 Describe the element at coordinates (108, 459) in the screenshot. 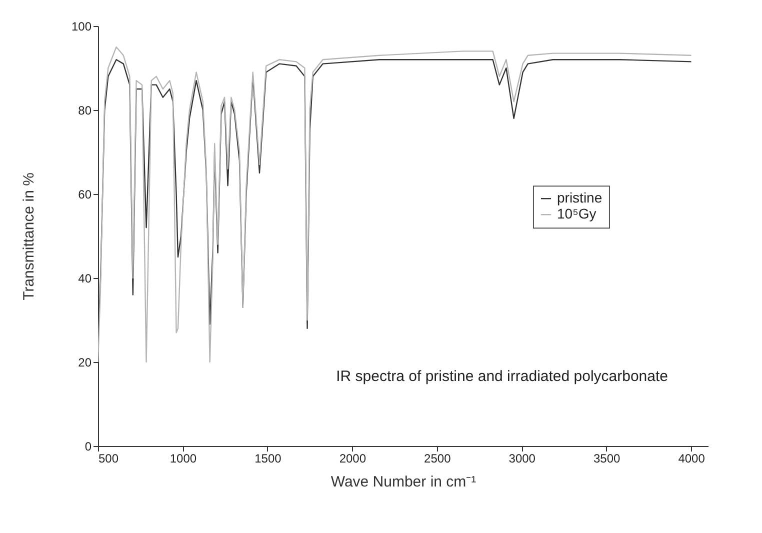

I see `x-tick-label: 500` at that location.